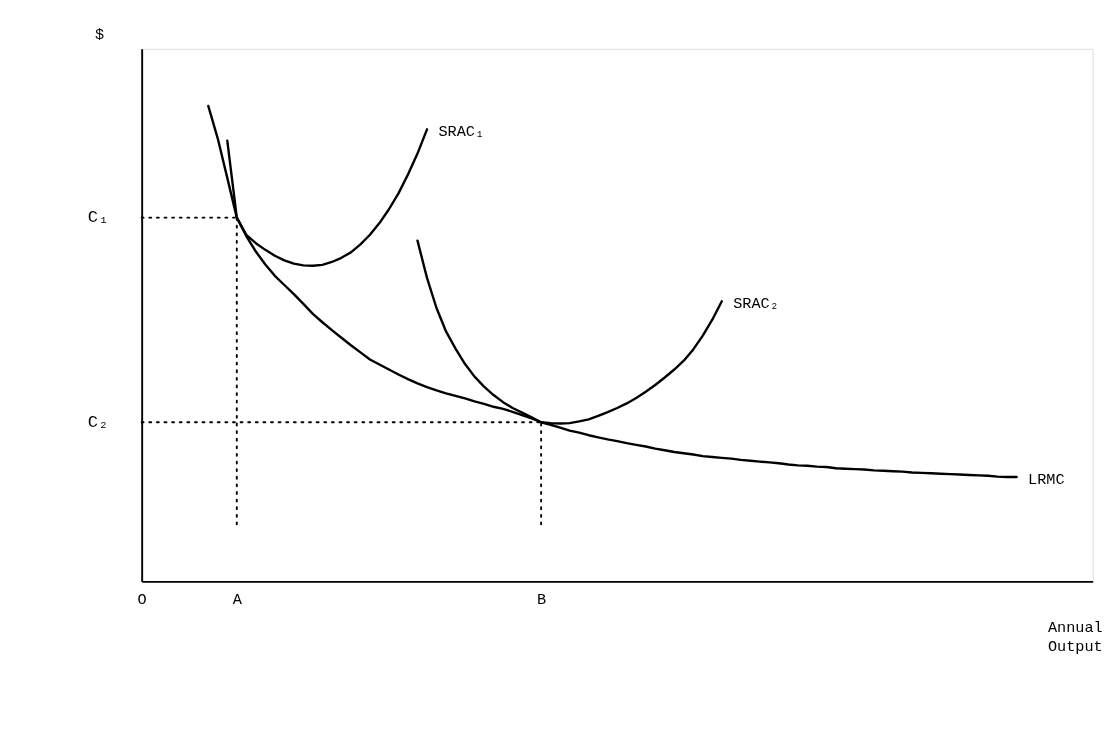  Describe the element at coordinates (237, 599) in the screenshot. I see `x-tick-label: A` at that location.